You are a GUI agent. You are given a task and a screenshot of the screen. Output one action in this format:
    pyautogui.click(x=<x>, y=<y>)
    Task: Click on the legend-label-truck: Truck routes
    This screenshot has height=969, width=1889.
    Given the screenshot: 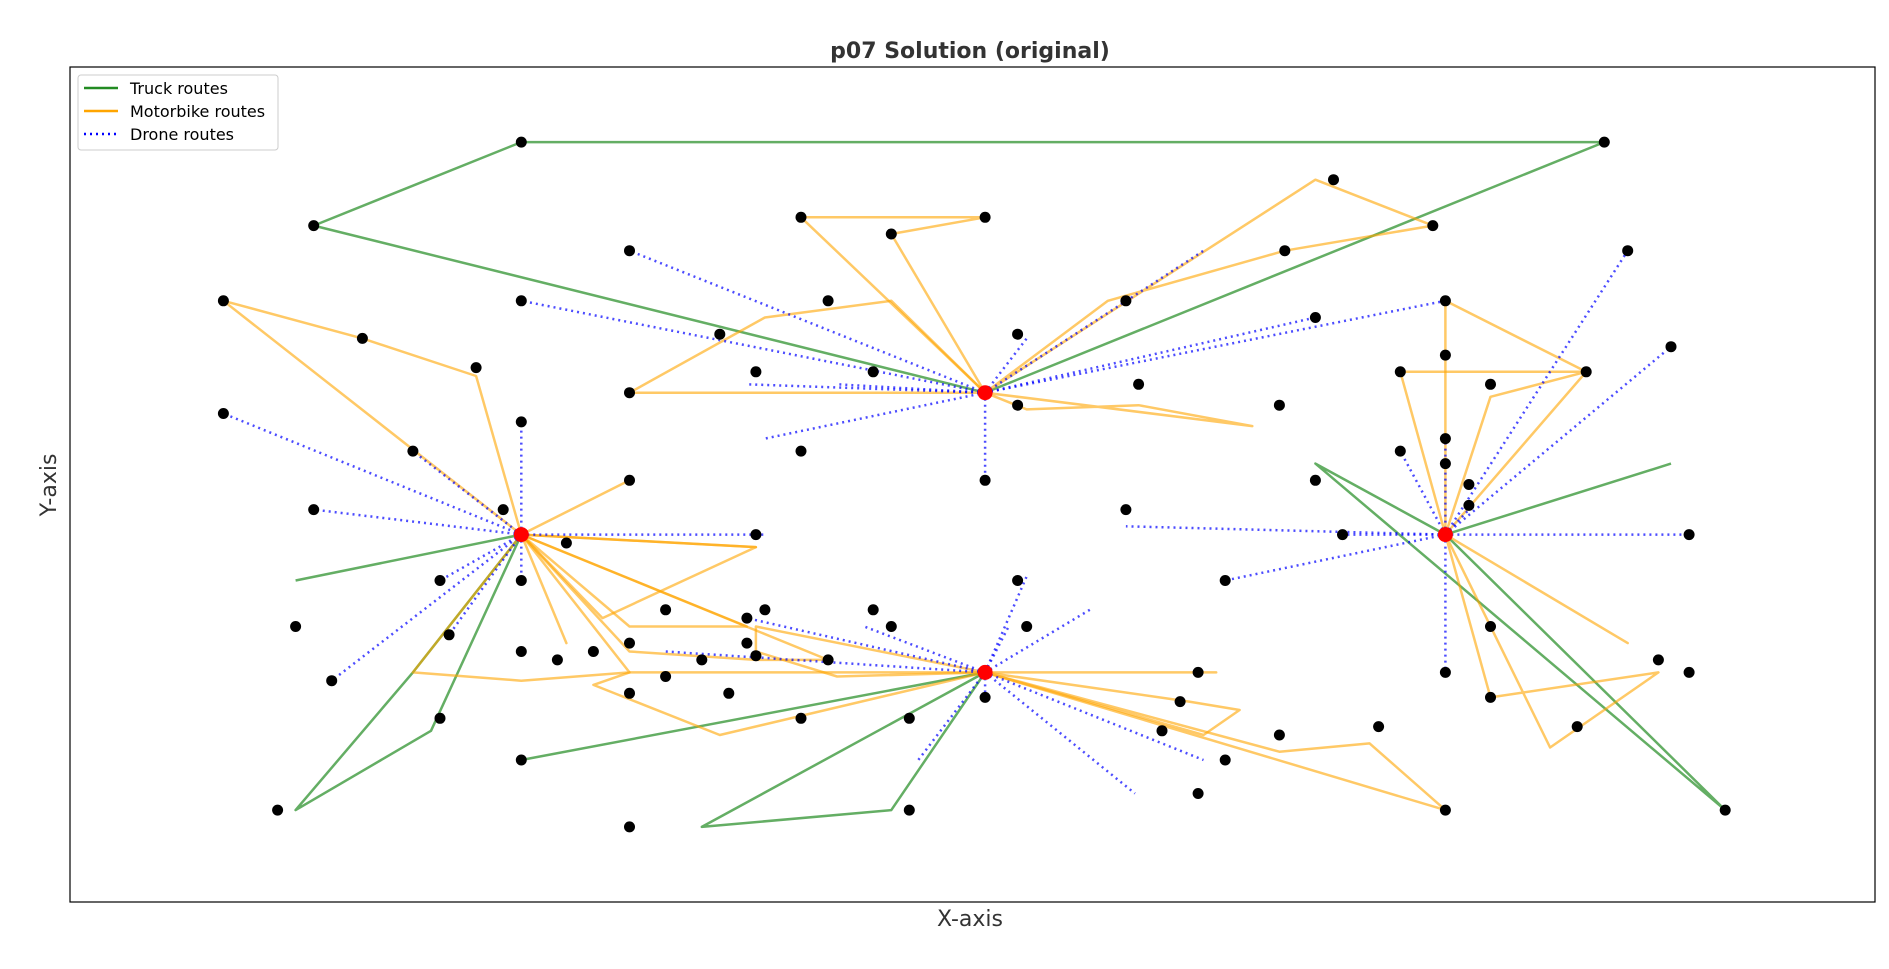 What is the action you would take?
    pyautogui.click(x=178, y=88)
    